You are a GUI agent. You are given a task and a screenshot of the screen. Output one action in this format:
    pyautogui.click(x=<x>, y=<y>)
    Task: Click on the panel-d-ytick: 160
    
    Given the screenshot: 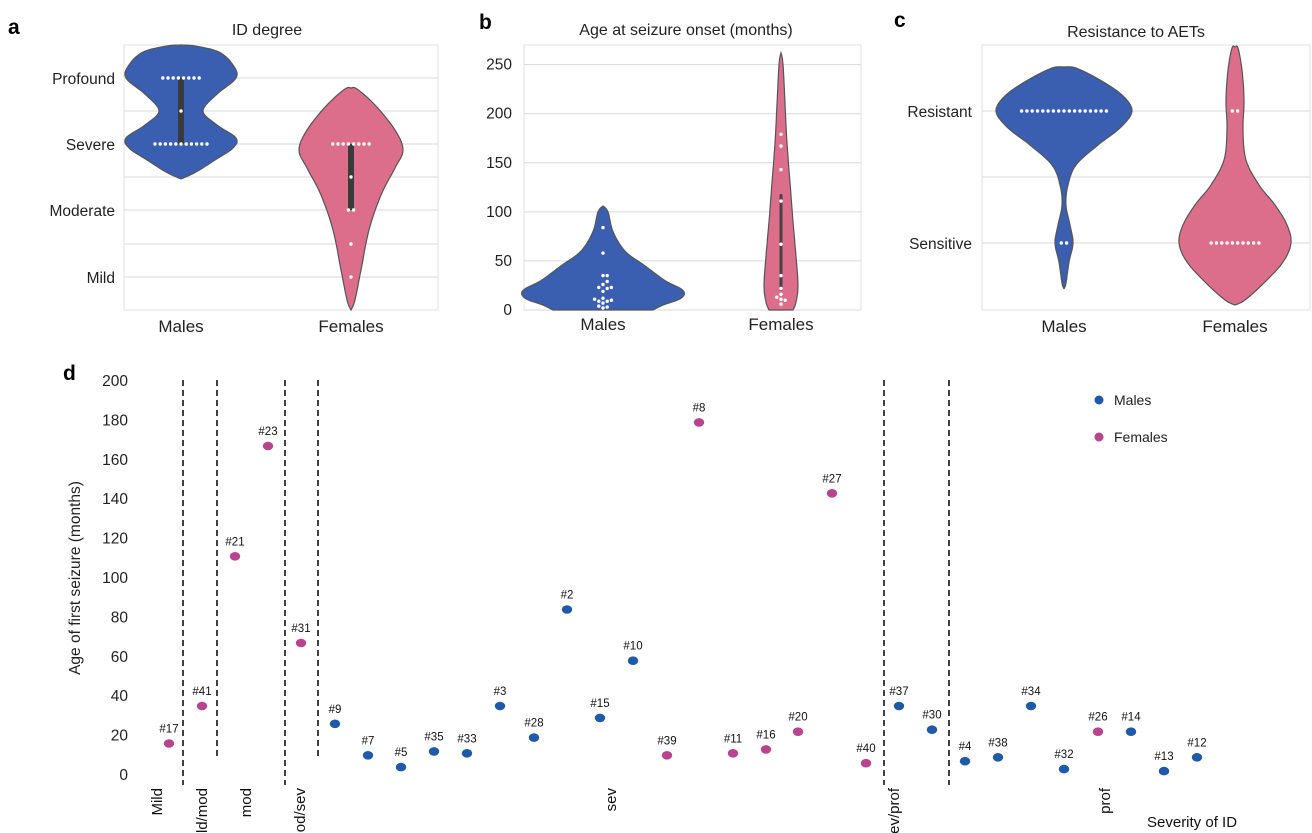 What is the action you would take?
    pyautogui.click(x=115, y=460)
    